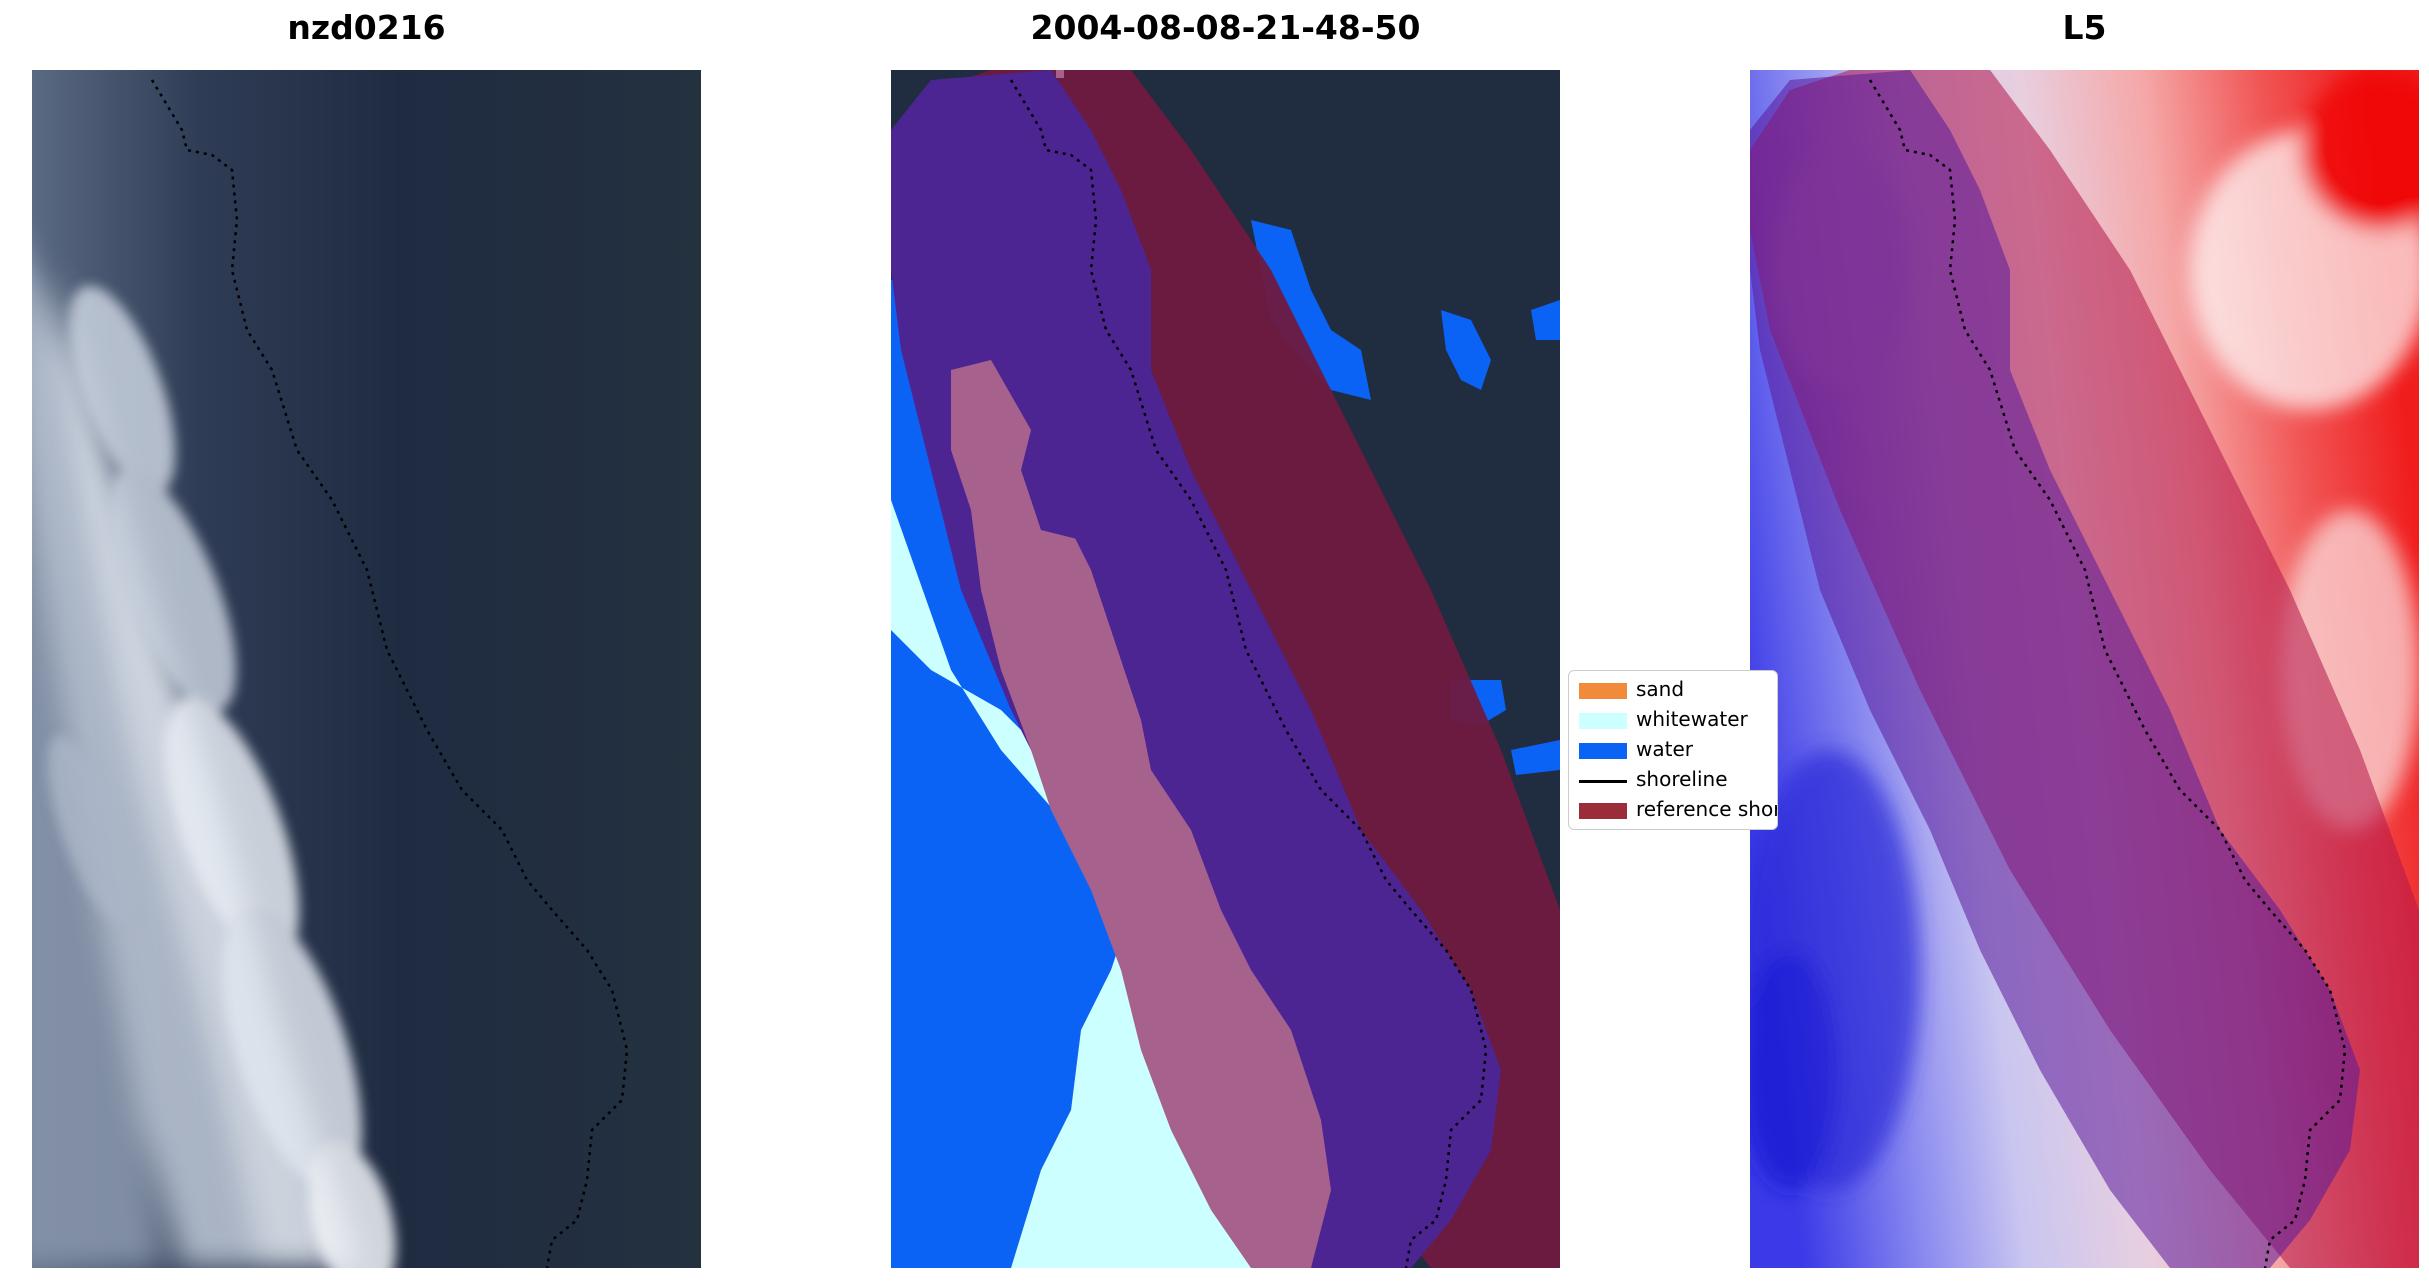 This screenshot has width=2429, height=1283. What do you see at coordinates (1603, 781) in the screenshot?
I see `shoreline-line-swatch` at bounding box center [1603, 781].